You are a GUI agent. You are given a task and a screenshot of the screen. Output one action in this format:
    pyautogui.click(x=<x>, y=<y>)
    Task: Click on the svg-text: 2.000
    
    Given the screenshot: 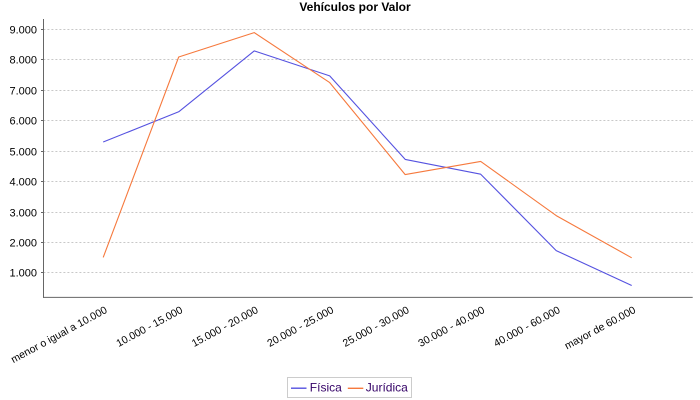 What is the action you would take?
    pyautogui.click(x=23, y=243)
    